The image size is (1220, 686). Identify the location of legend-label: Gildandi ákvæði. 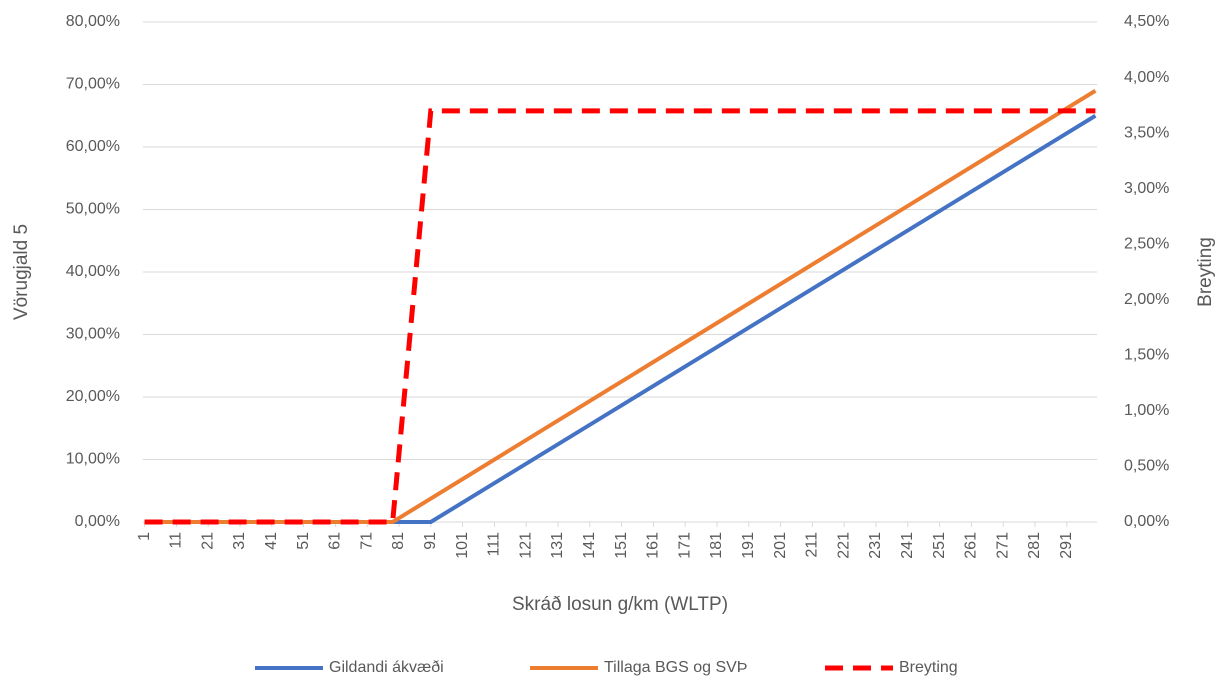
(386, 667).